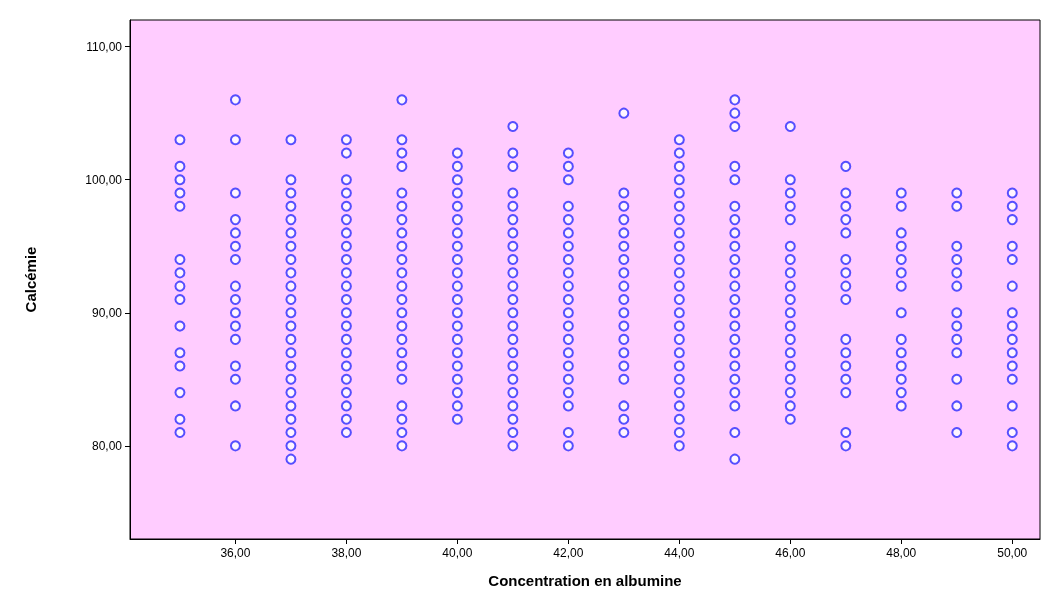  What do you see at coordinates (679, 553) in the screenshot?
I see `x-tick-label: 44,00` at bounding box center [679, 553].